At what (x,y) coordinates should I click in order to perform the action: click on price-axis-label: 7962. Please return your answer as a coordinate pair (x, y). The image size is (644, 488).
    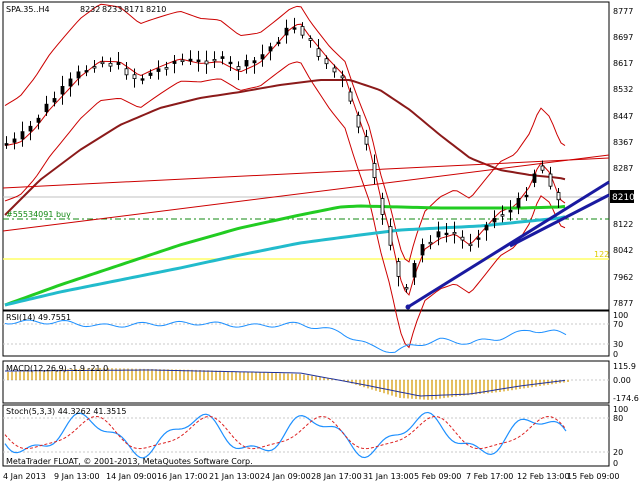
    Looking at the image, I should click on (623, 277).